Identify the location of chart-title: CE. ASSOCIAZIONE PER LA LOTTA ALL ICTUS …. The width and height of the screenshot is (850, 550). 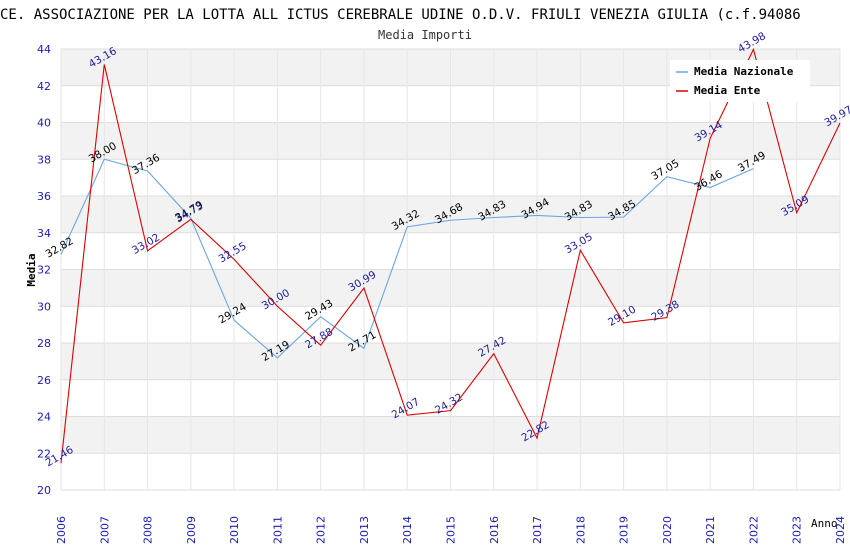
(400, 15).